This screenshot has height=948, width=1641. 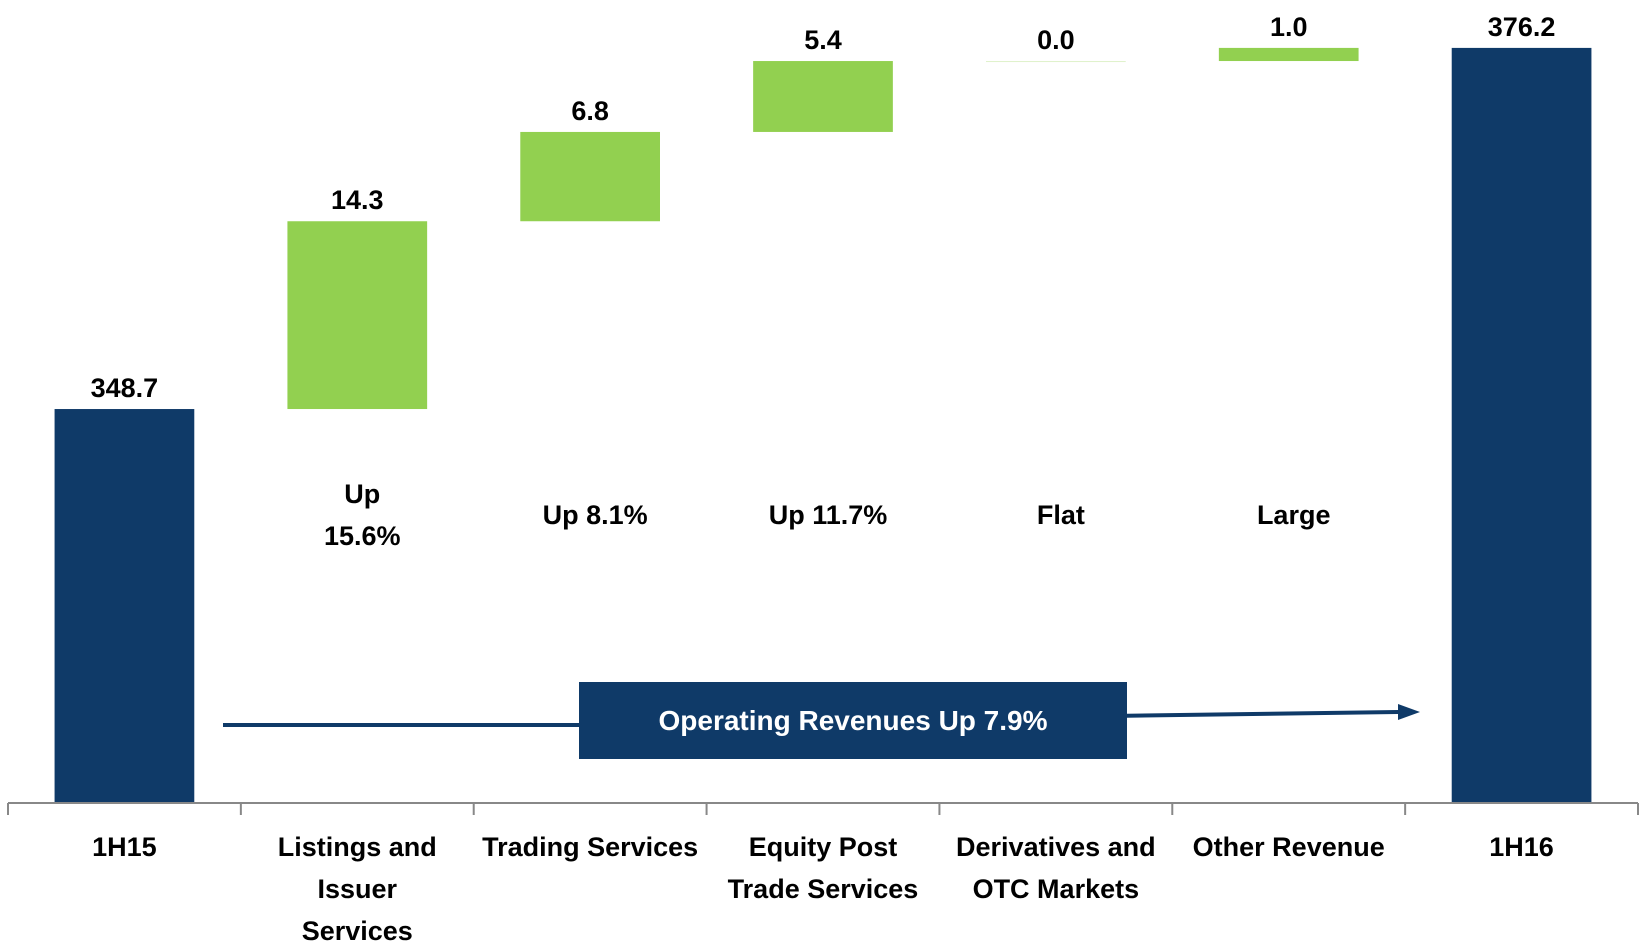 I want to click on value-label: 6.8, so click(x=590, y=111).